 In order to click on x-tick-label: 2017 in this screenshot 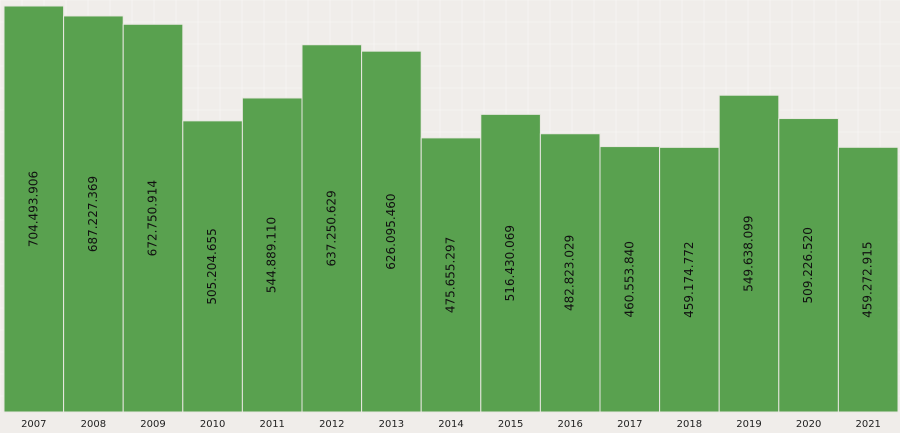, I will do `click(629, 424)`.